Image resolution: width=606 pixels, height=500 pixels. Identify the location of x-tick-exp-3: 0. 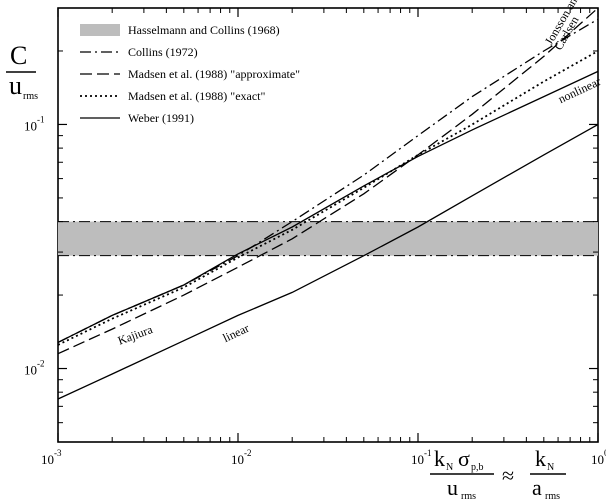
(605, 453).